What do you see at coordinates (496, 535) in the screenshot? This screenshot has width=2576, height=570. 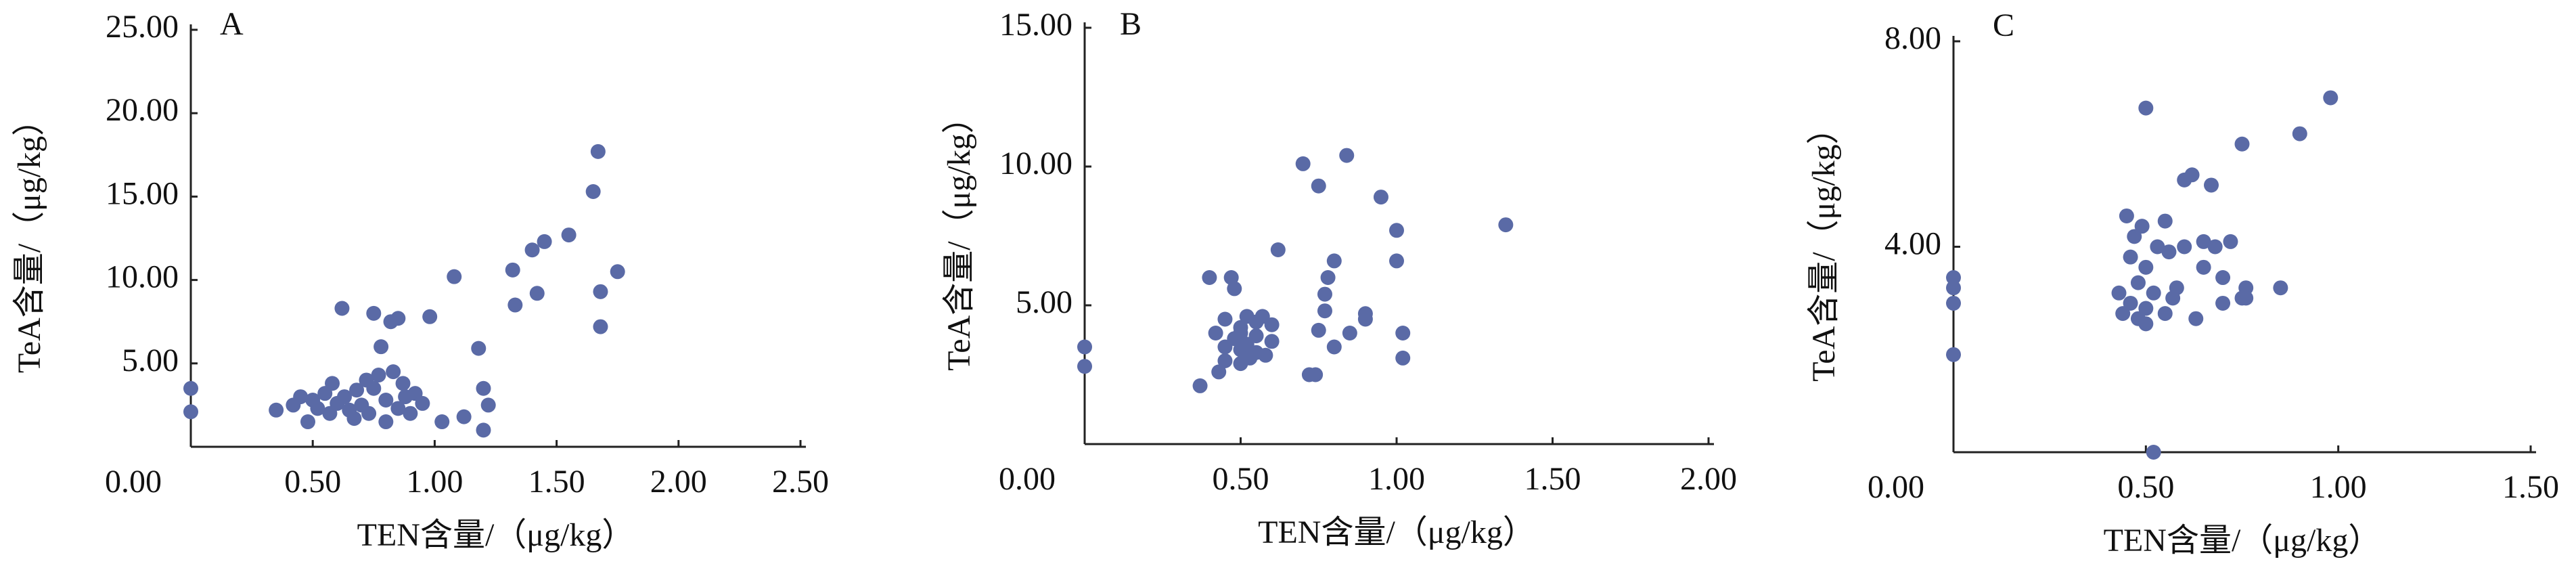 I see `x-axis-label: TEN含量/（μg/kg）` at bounding box center [496, 535].